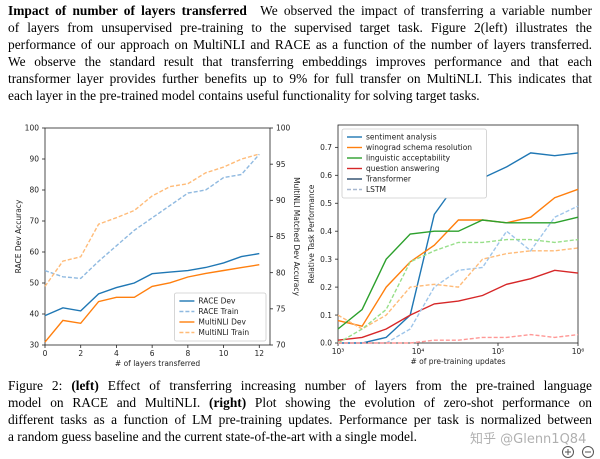  Describe the element at coordinates (326, 287) in the screenshot. I see `y-tick-label: 0.2` at that location.